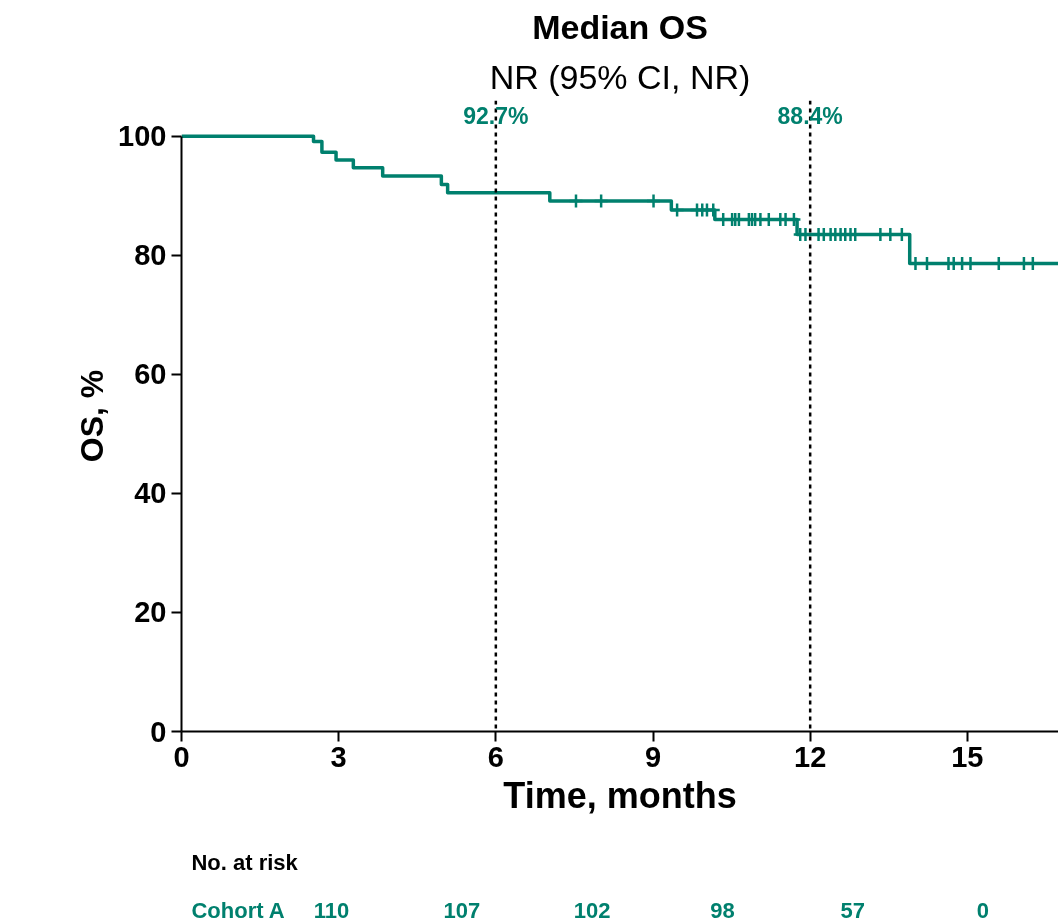 This screenshot has height=924, width=1058. What do you see at coordinates (620, 76) in the screenshot?
I see `chart-subtitle: NR (95% CI, NR)` at bounding box center [620, 76].